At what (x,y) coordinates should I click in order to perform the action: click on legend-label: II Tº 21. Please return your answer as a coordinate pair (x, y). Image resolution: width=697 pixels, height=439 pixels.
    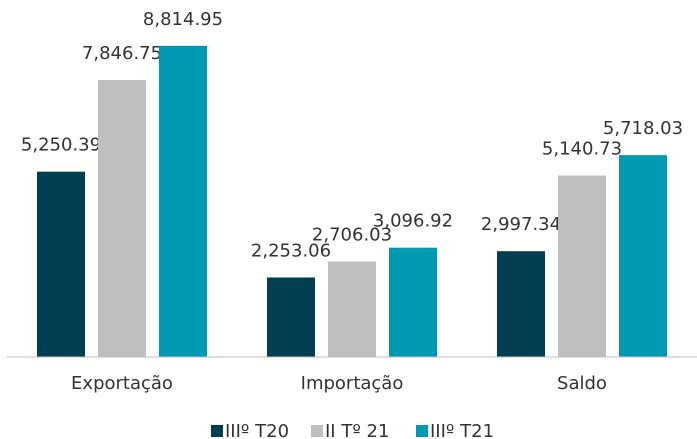
    Looking at the image, I should click on (357, 430).